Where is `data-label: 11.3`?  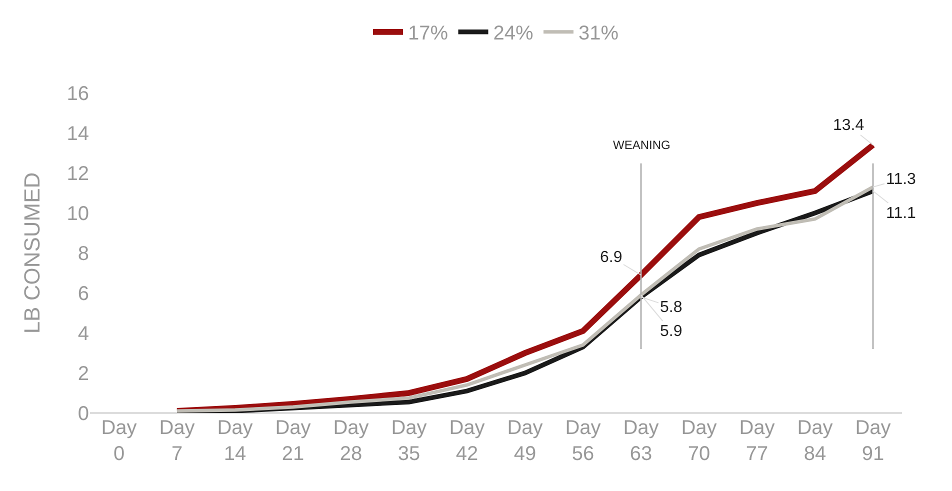
data-label: 11.3 is located at coordinates (901, 179).